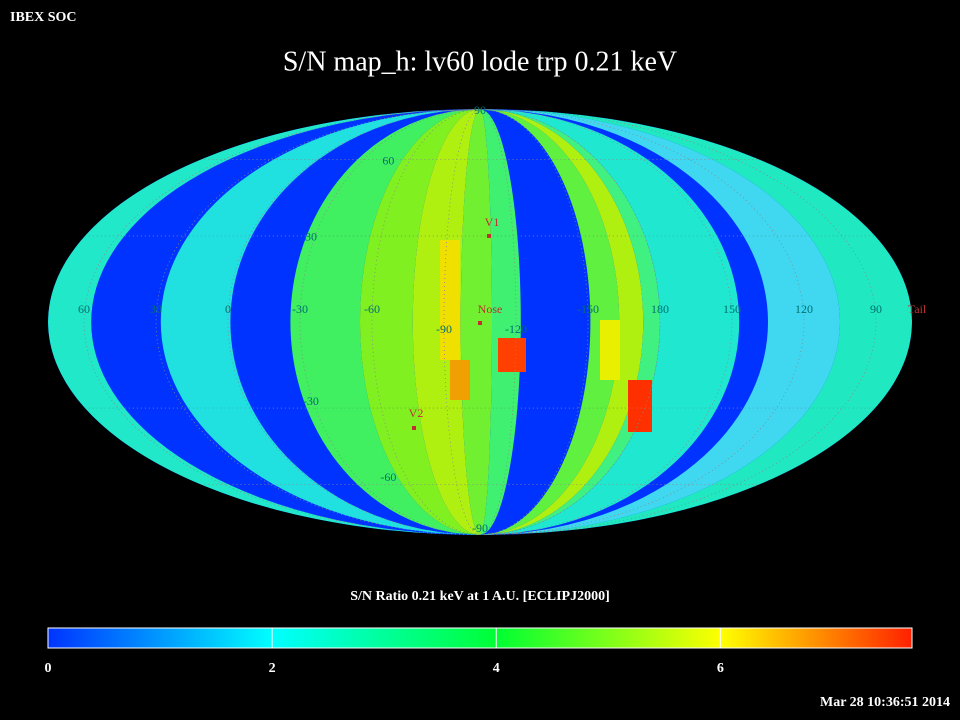  What do you see at coordinates (414, 428) in the screenshot?
I see `v2-dot` at bounding box center [414, 428].